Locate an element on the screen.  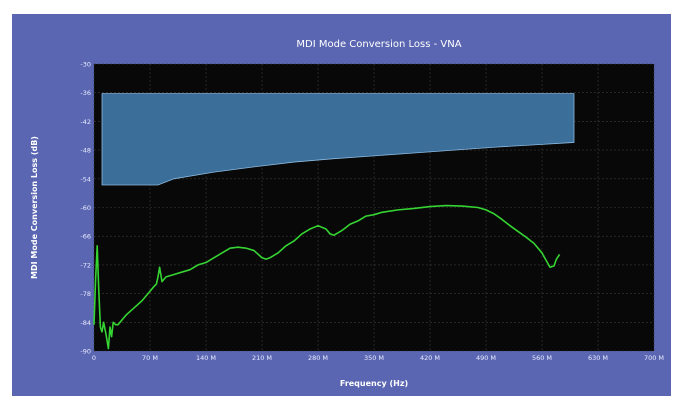
x-tick-label: 700 M is located at coordinates (654, 358).